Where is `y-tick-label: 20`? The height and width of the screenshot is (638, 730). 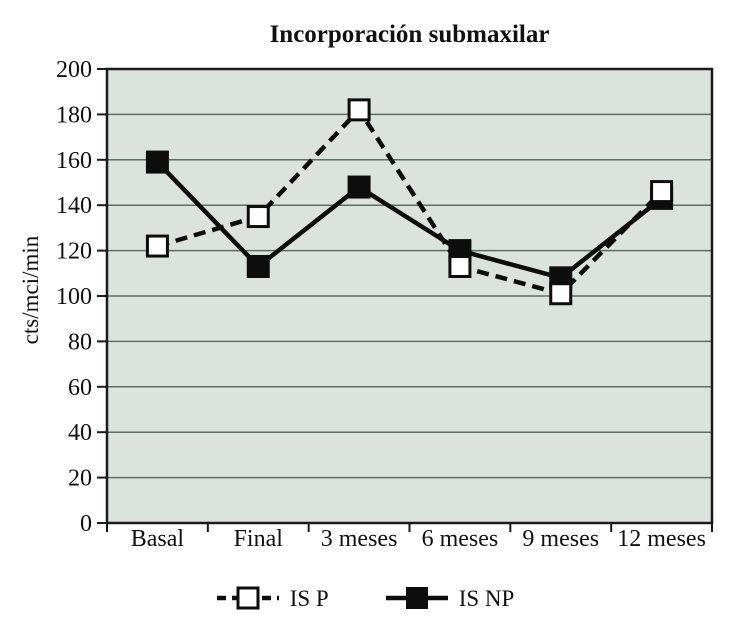
y-tick-label: 20 is located at coordinates (80, 479).